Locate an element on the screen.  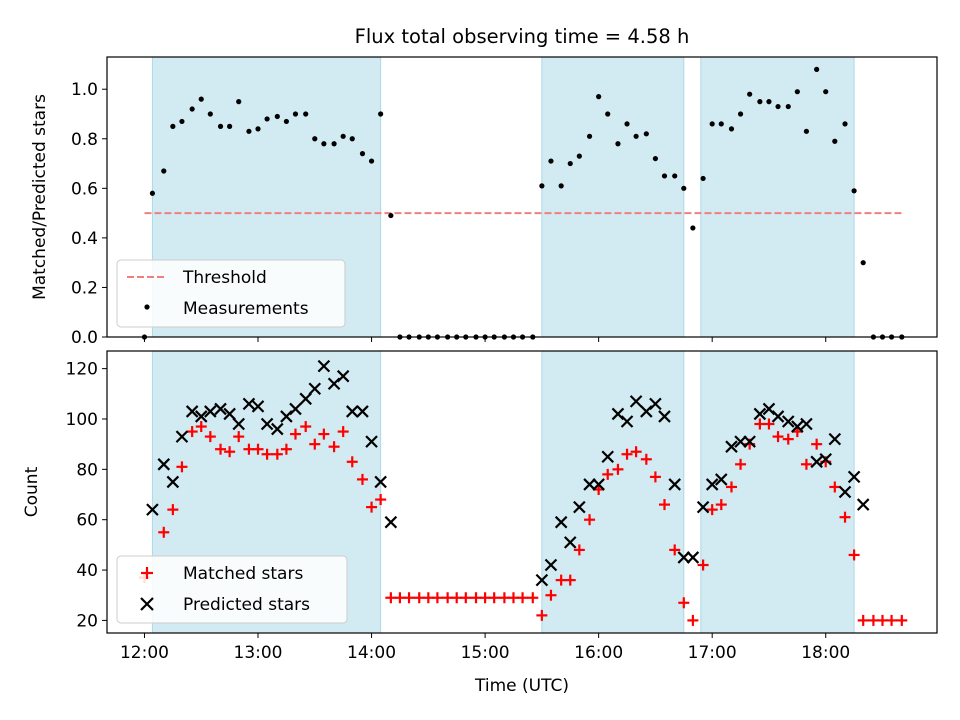
panel-ratio-yticks: 0.0 0.2 0.4 0.6 0.8 1.0 is located at coordinates (89, 214).